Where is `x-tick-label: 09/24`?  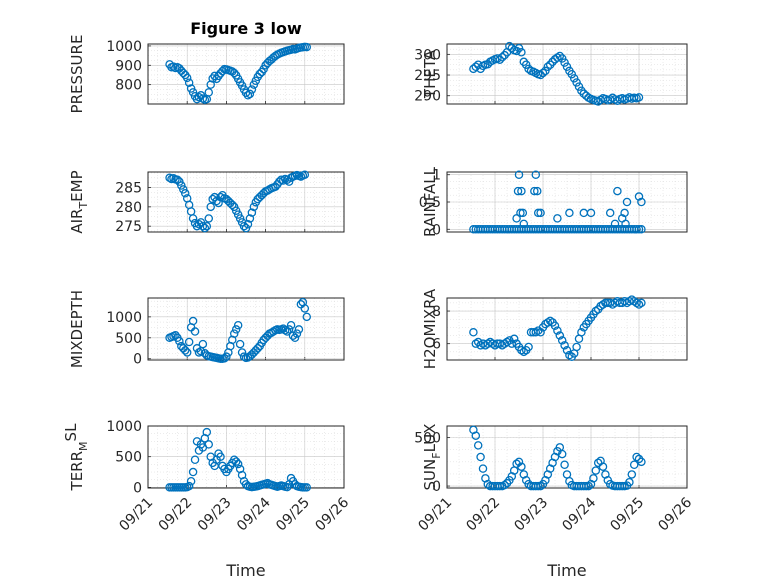
x-tick-label: 09/24 is located at coordinates (254, 515).